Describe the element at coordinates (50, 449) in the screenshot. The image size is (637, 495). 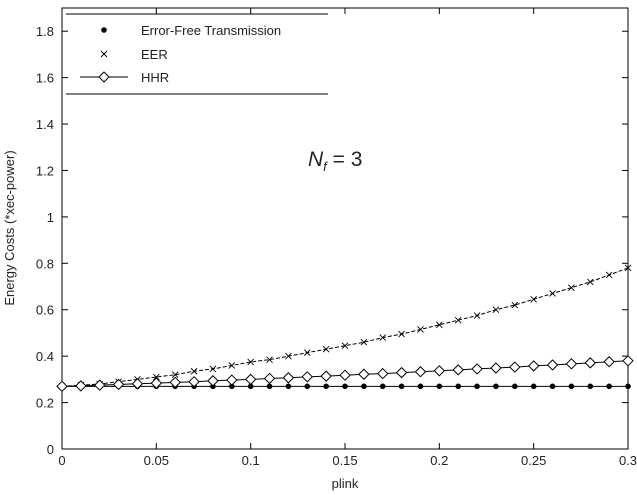
I see `y-tick-label: 0` at that location.